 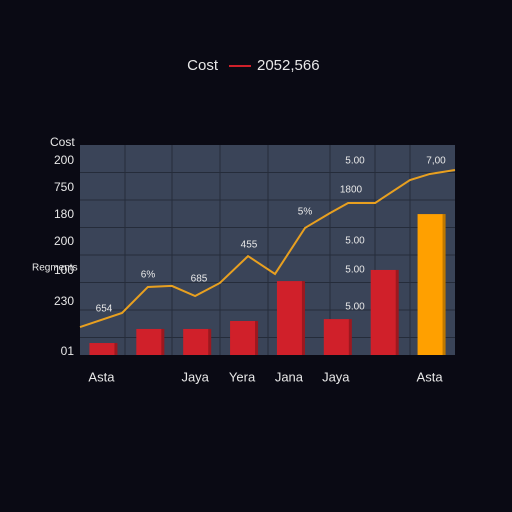 I want to click on y-tick-label: 750, so click(x=64, y=187).